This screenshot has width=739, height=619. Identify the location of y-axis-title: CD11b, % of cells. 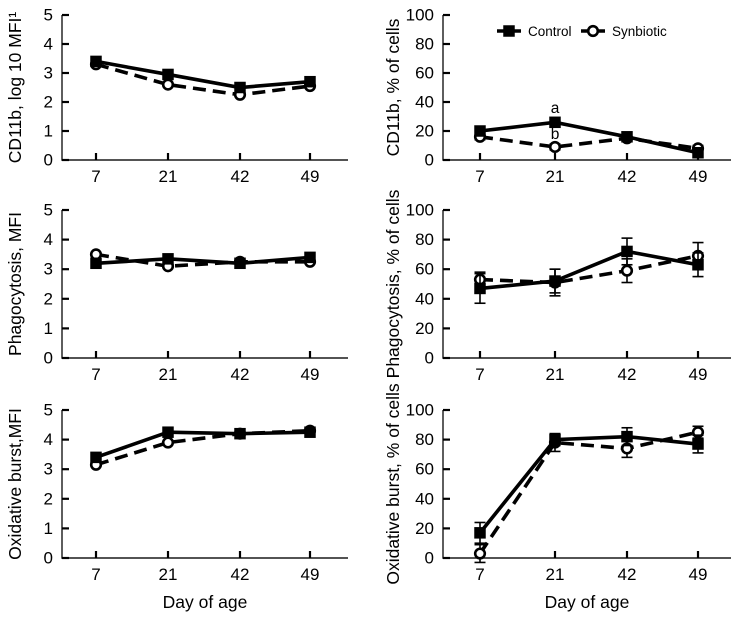
(393, 87).